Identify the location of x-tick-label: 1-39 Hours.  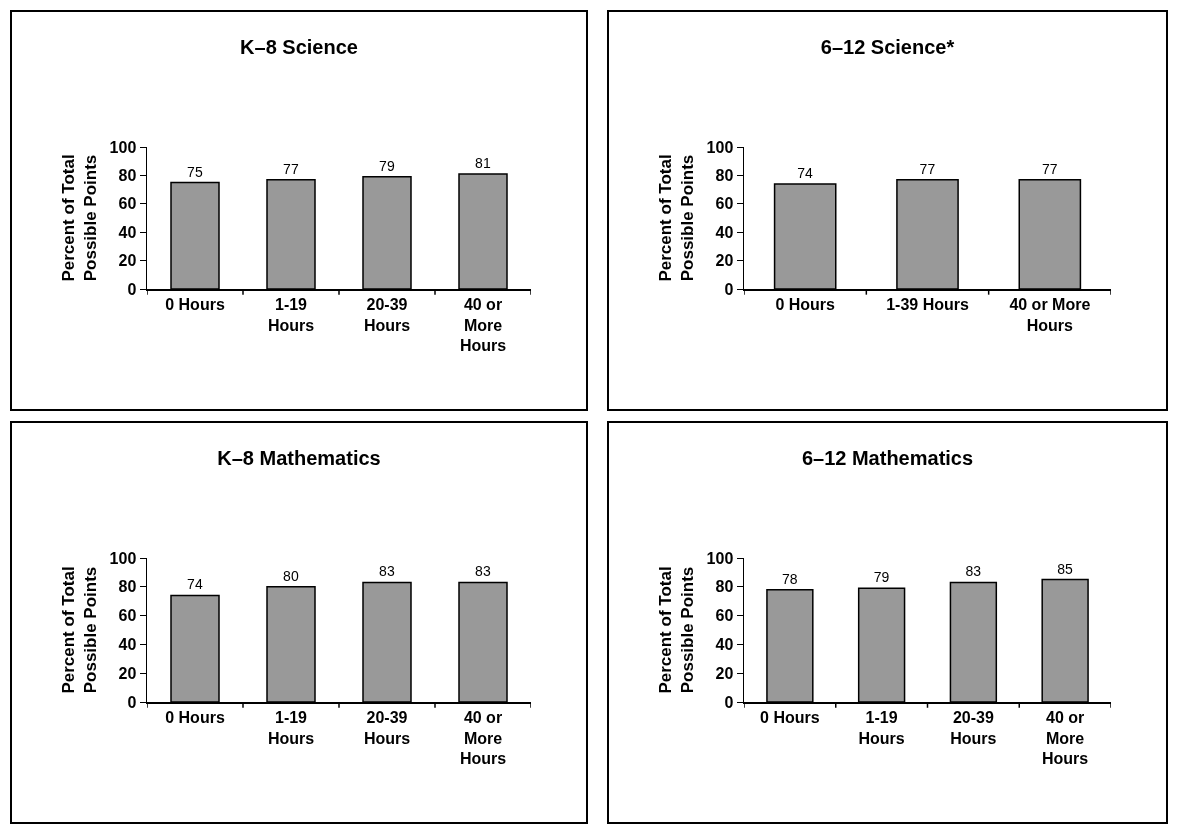
(927, 304).